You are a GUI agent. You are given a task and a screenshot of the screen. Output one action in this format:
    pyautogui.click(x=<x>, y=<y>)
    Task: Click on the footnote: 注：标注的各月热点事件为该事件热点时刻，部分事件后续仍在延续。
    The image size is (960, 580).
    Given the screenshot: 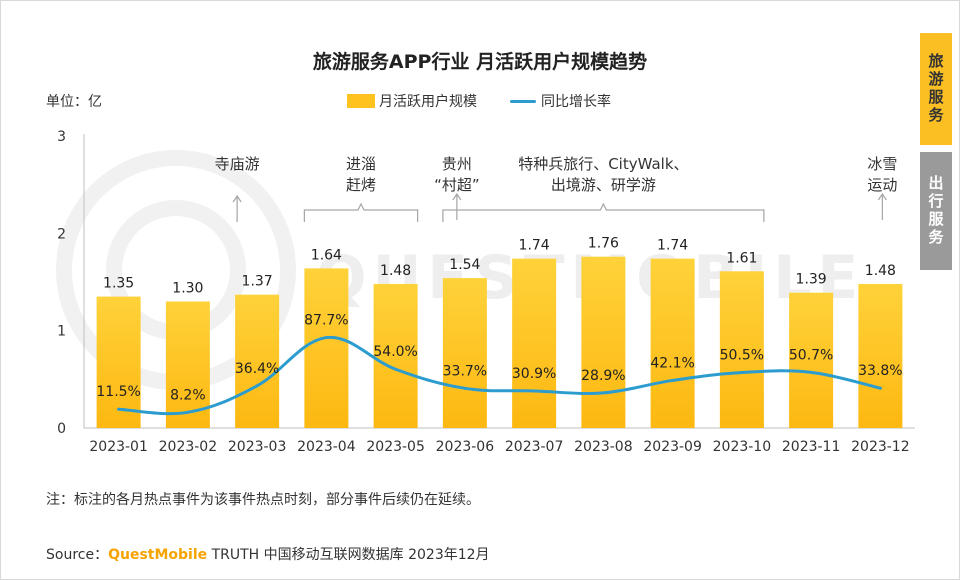 What is the action you would take?
    pyautogui.click(x=263, y=500)
    